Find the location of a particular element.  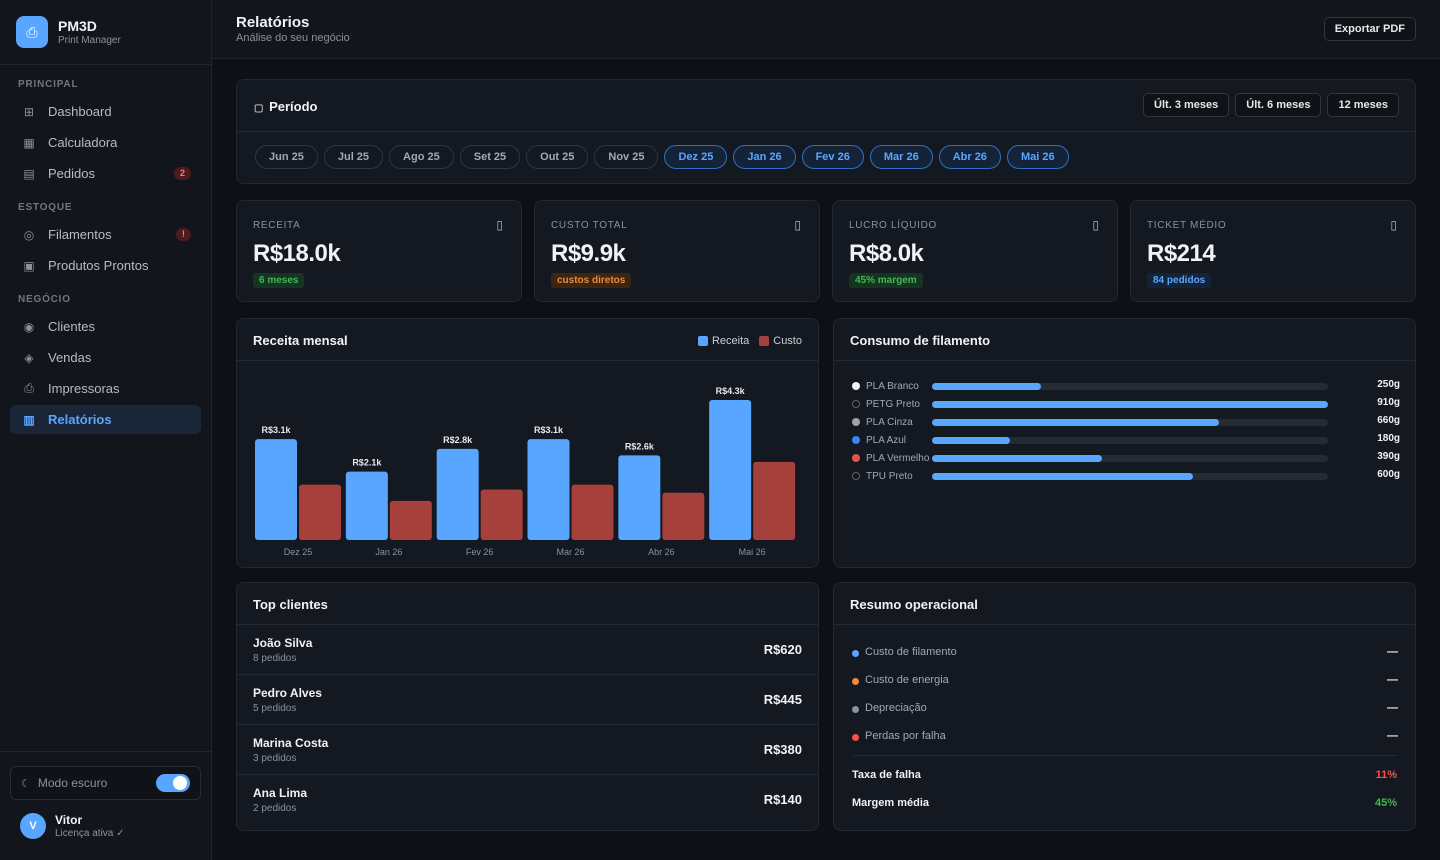

range-button: Últ. 6 meses is located at coordinates (1278, 105).